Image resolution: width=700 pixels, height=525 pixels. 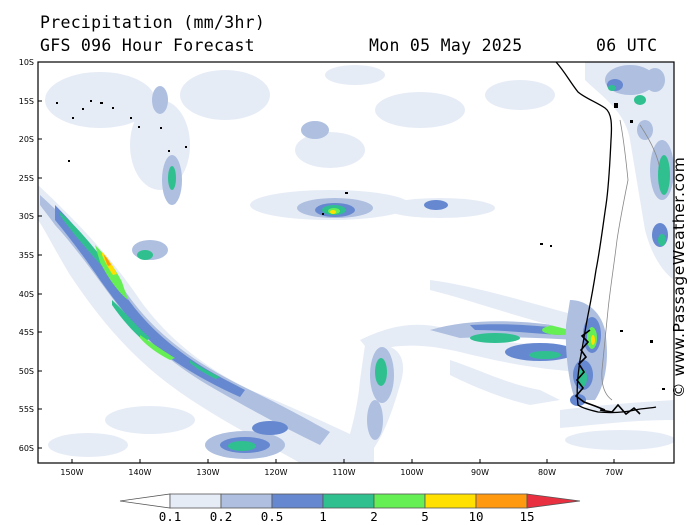 I want to click on lat-ticks, so click(x=40, y=255).